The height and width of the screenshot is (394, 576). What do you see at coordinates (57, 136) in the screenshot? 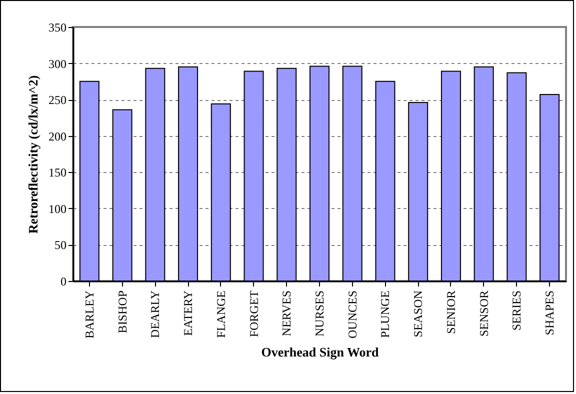
I see `y-tick-label: 200` at bounding box center [57, 136].